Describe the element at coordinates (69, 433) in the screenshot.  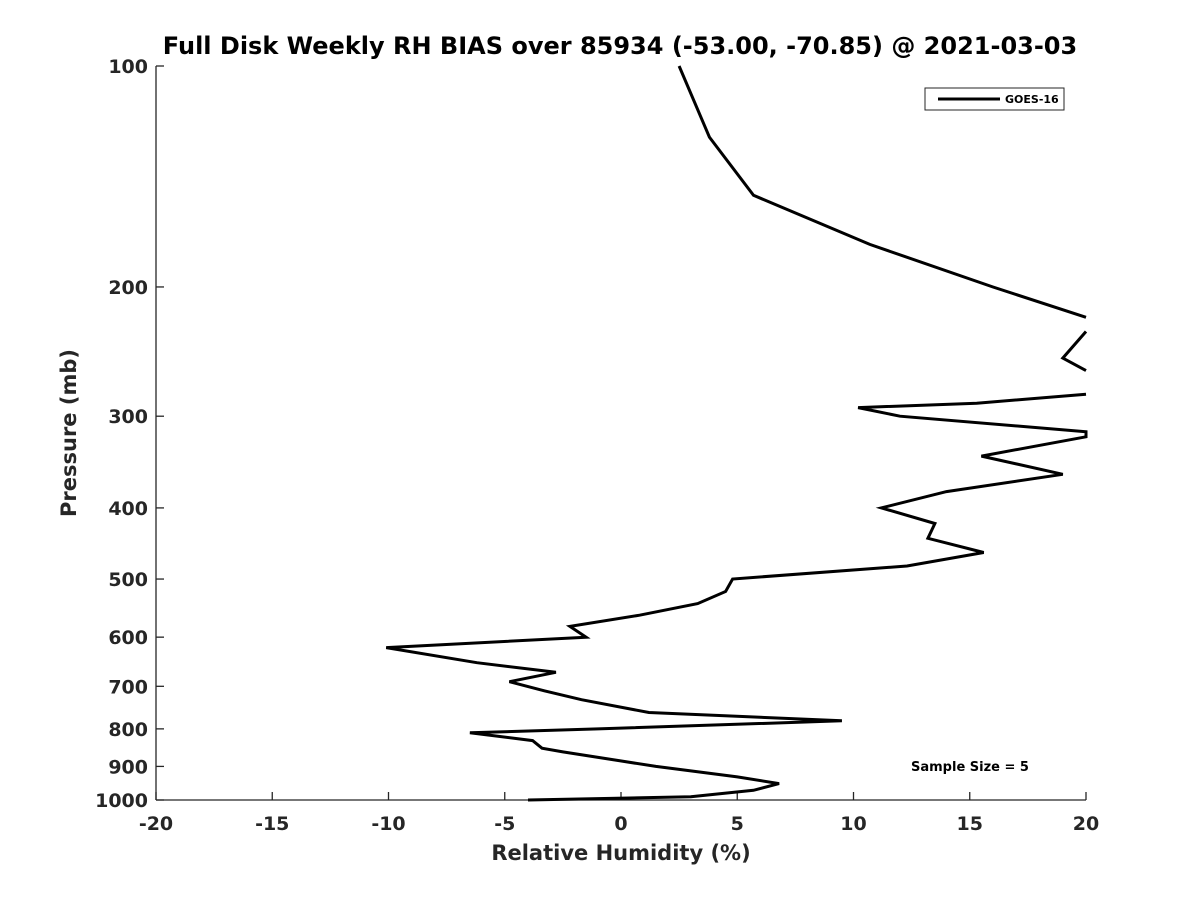
I see `y-axis-label: Pressure (mb)` at that location.